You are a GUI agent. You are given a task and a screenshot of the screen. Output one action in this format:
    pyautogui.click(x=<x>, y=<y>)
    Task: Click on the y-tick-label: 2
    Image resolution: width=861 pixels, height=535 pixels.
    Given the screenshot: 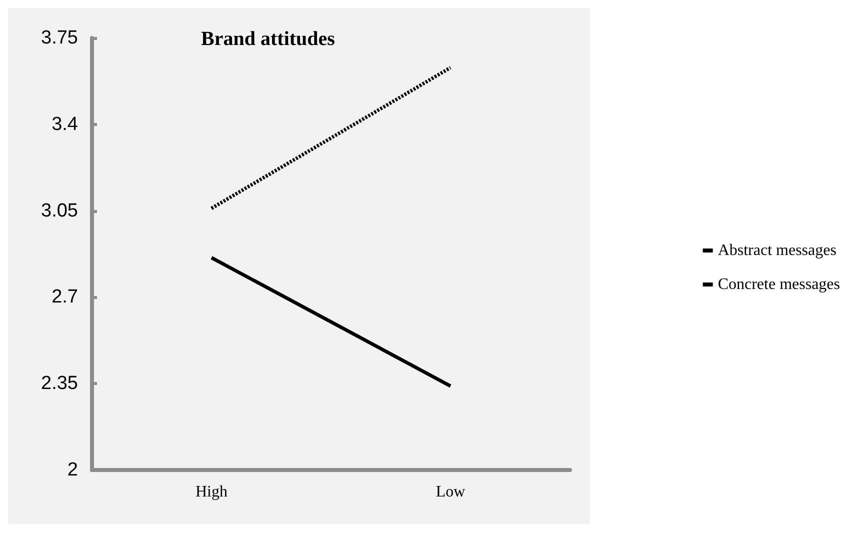 What is the action you would take?
    pyautogui.click(x=72, y=470)
    